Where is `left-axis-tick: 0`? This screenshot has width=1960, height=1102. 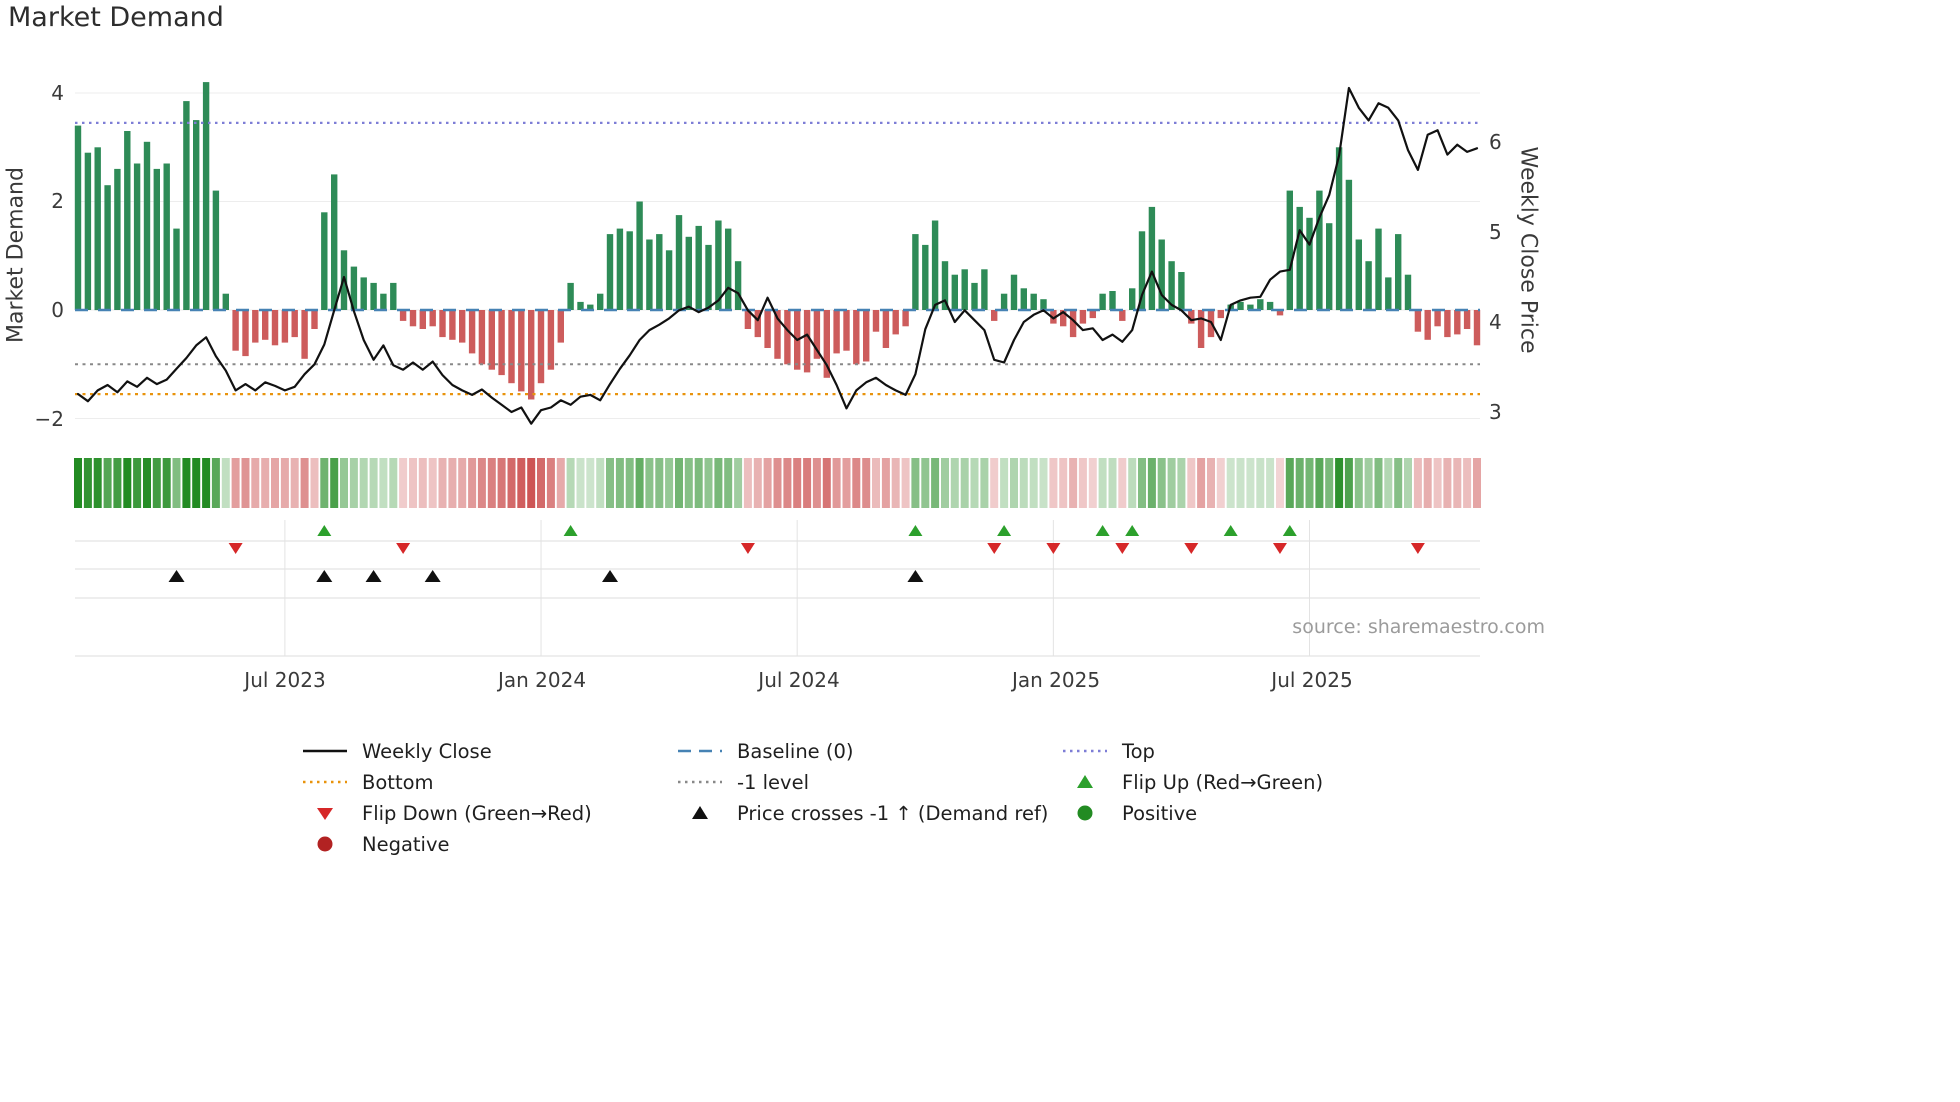
left-axis-tick: 0 is located at coordinates (57, 310).